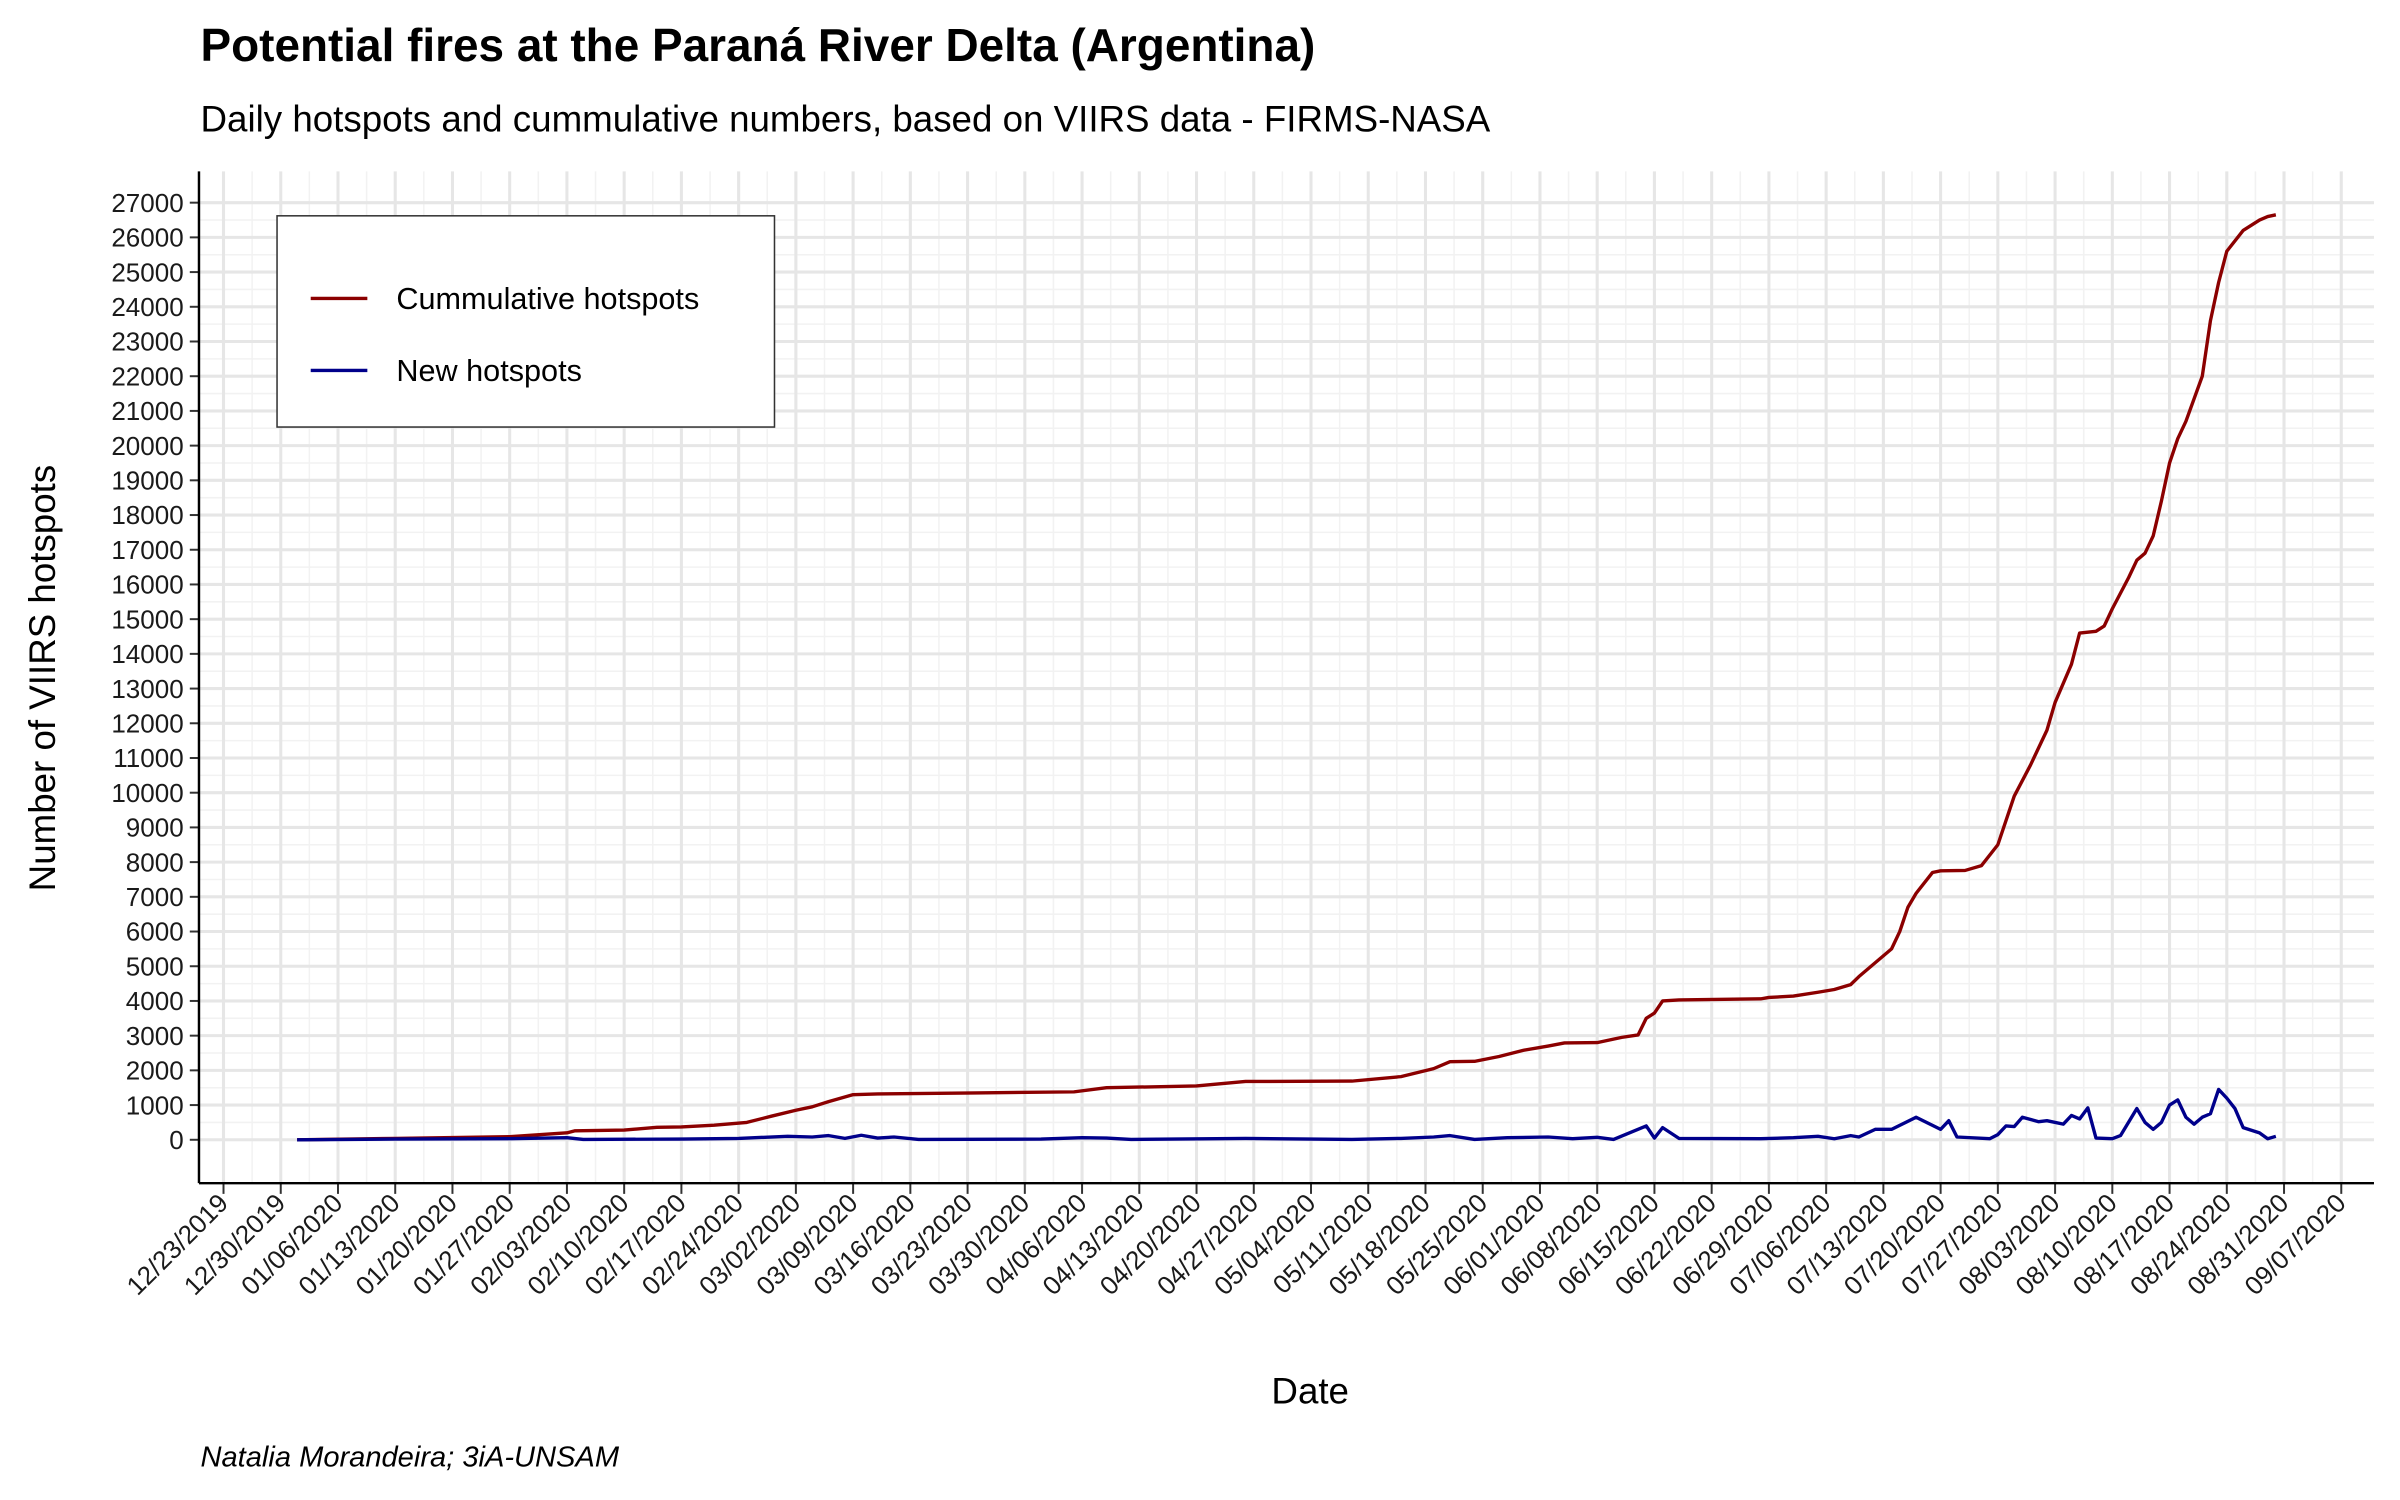 The image size is (2400, 1500). I want to click on y-tick-label: 8000, so click(155, 862).